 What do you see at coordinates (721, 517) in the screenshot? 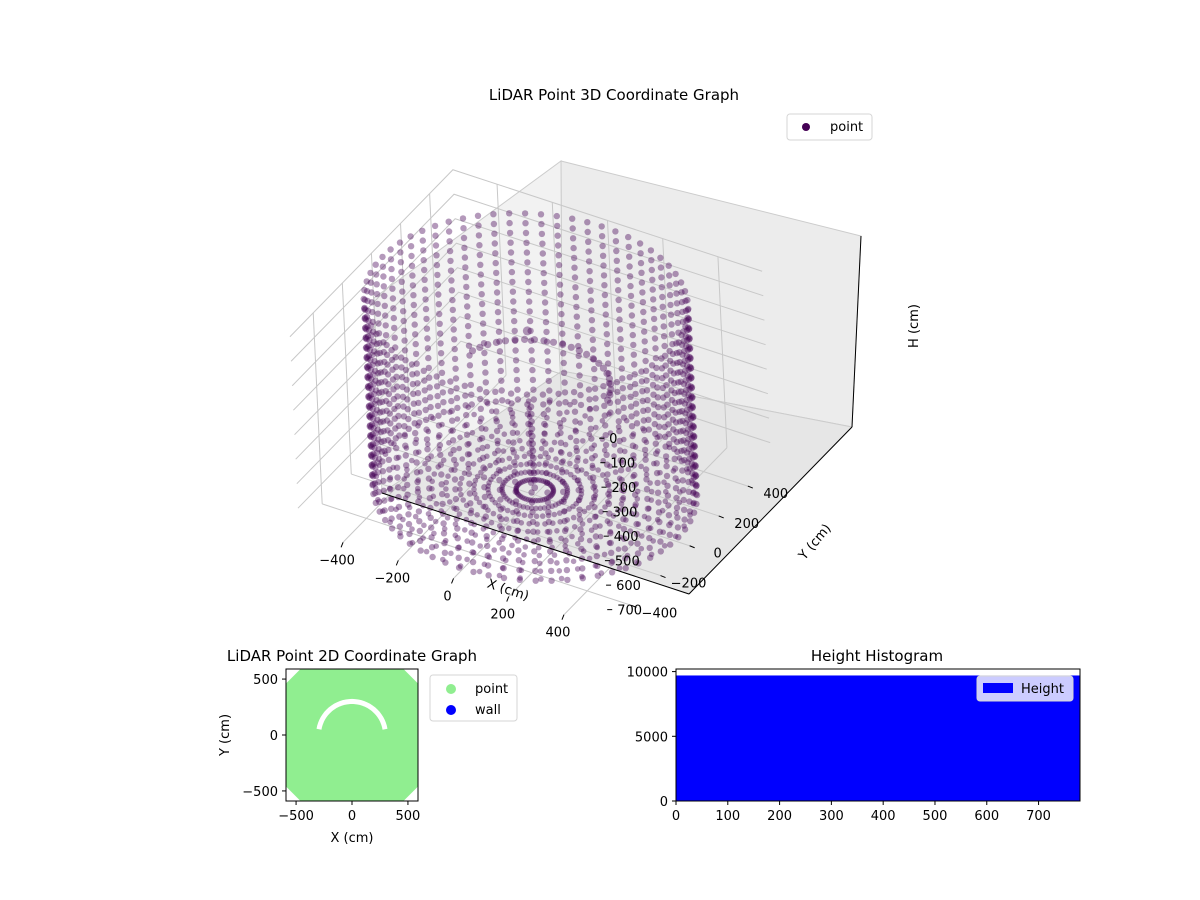
I see `tick-mark` at bounding box center [721, 517].